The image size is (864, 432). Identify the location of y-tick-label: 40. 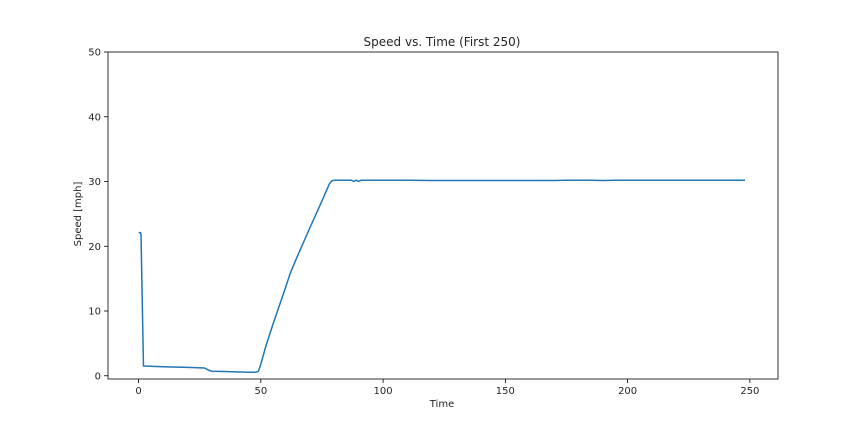
(94, 117).